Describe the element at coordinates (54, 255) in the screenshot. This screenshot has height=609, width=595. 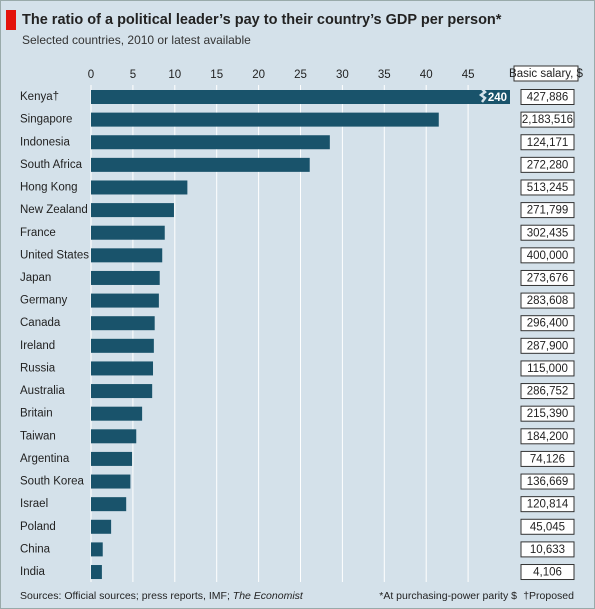
I see `y-tick-label: United States` at that location.